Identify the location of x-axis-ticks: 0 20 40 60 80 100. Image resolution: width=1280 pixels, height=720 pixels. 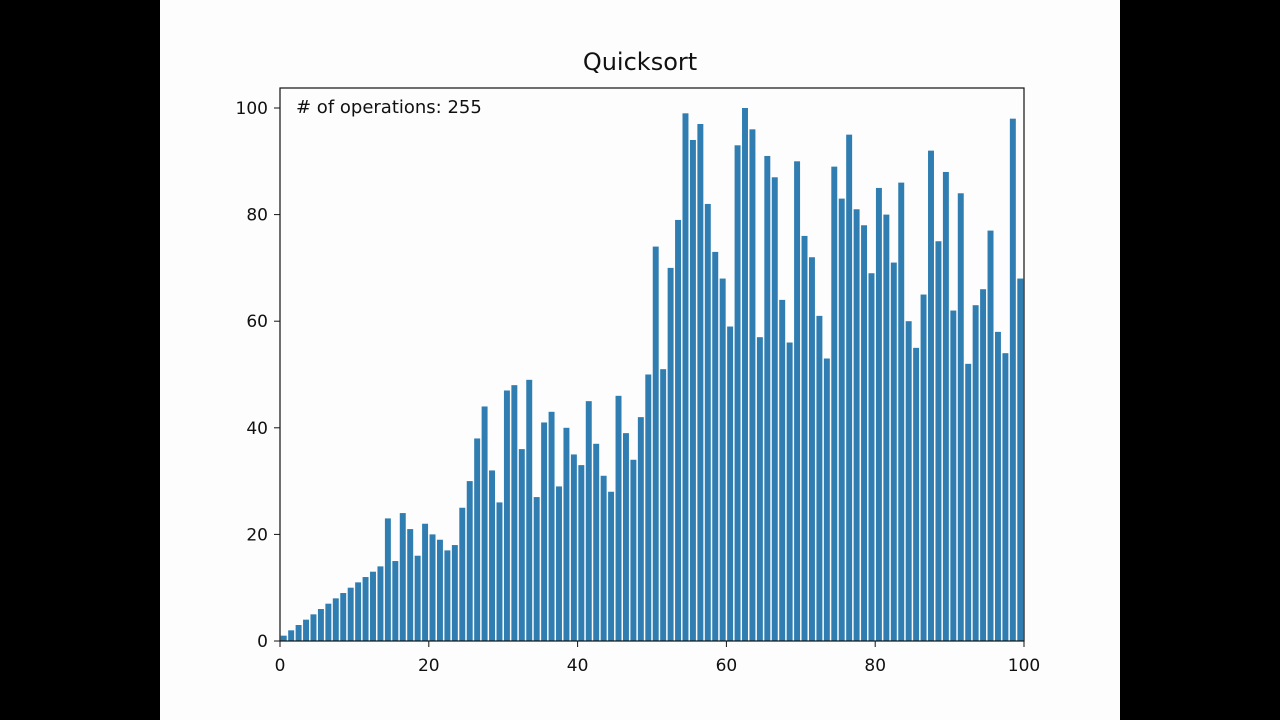
(657, 658).